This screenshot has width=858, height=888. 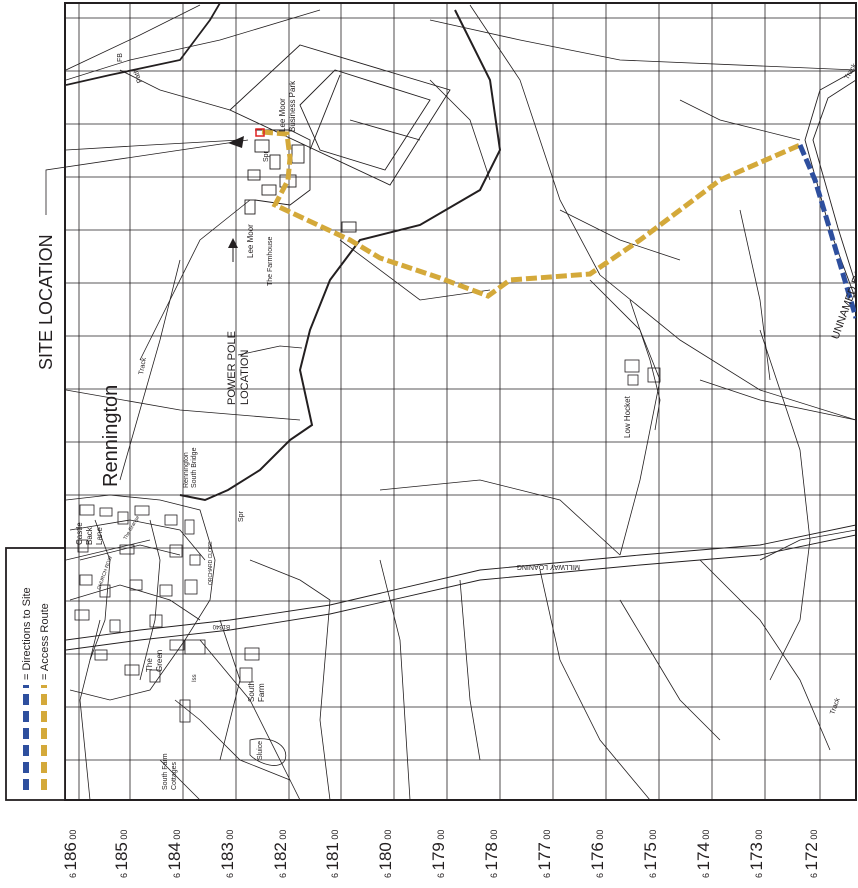 What do you see at coordinates (79, 533) in the screenshot?
I see `place-castle-1: Castle` at bounding box center [79, 533].